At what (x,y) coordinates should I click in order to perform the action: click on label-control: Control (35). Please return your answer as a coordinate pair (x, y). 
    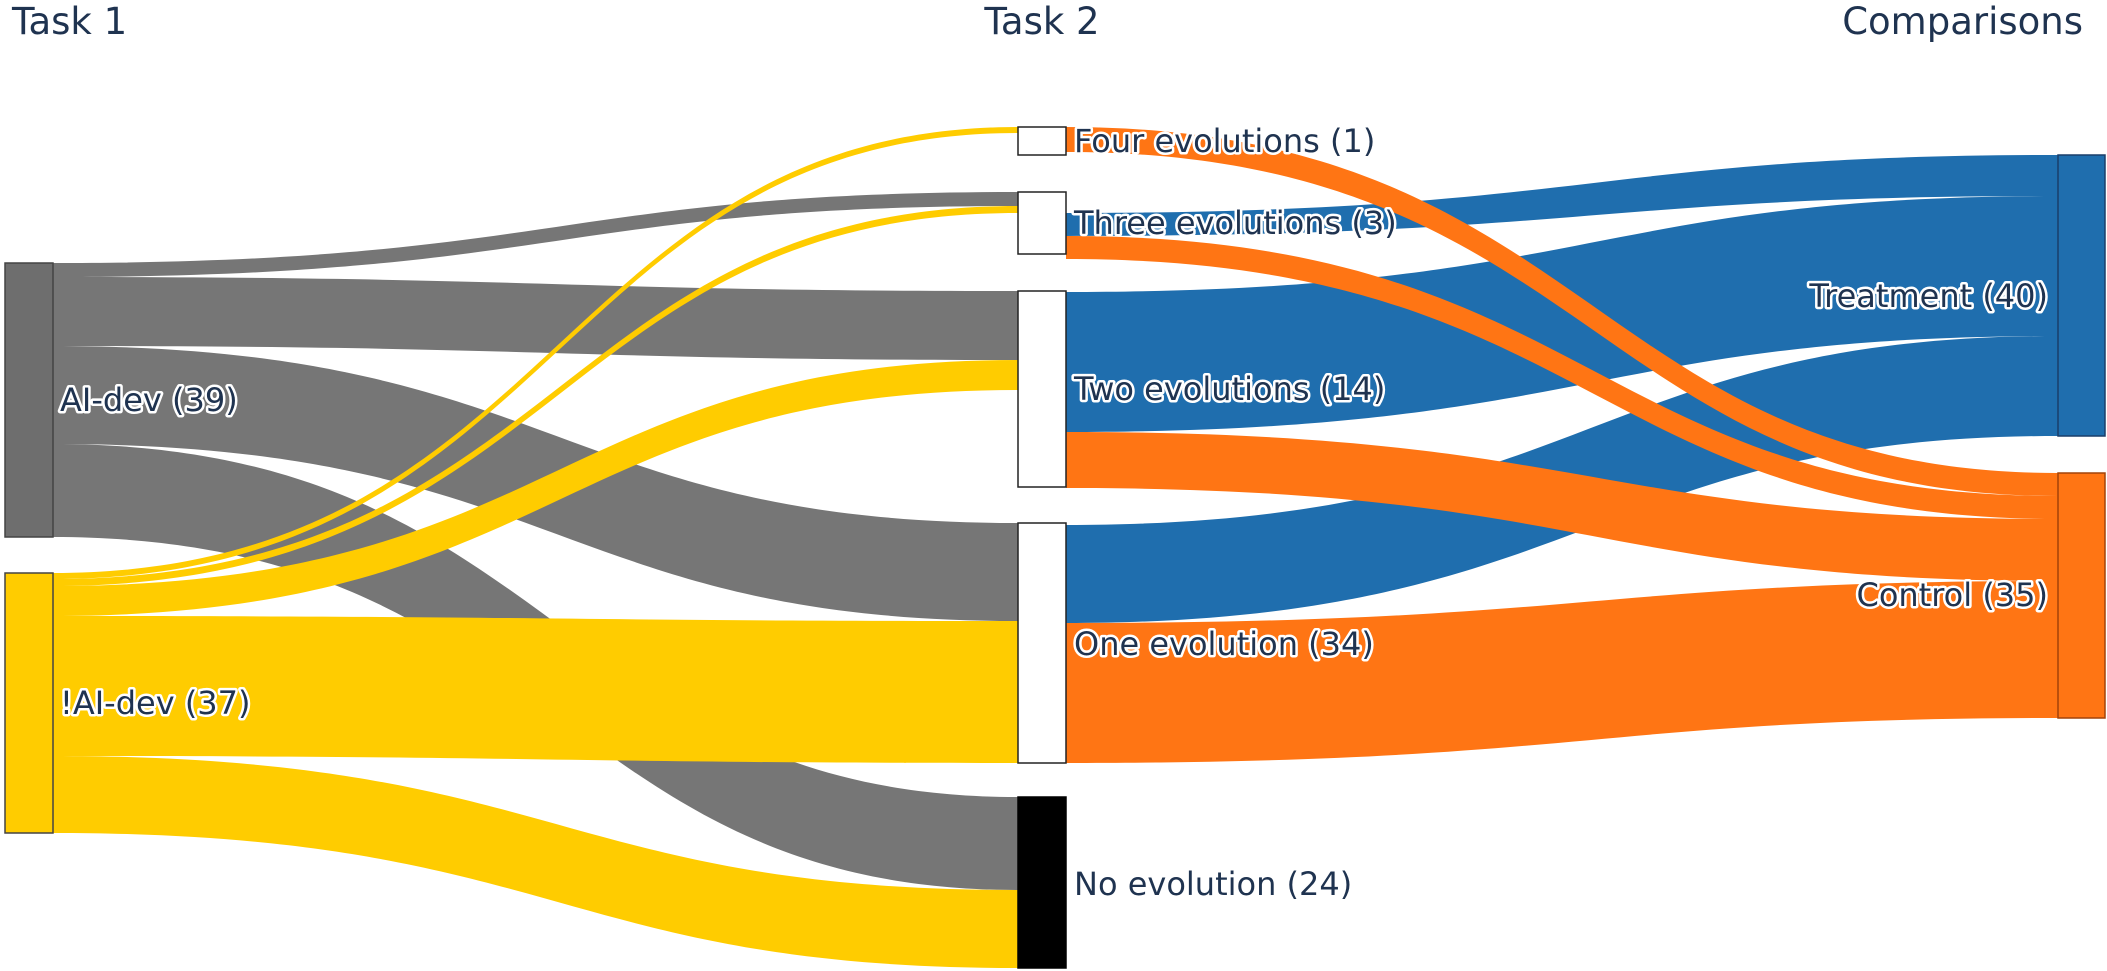
    Looking at the image, I should click on (1952, 595).